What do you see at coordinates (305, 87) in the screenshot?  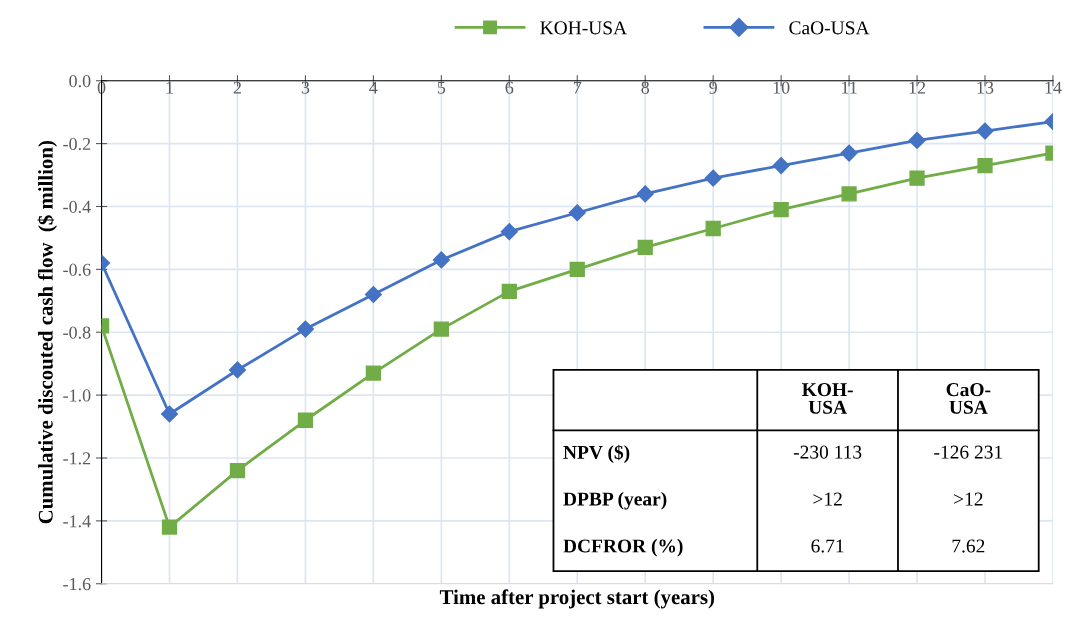 I see `x-tick-label: 3` at bounding box center [305, 87].